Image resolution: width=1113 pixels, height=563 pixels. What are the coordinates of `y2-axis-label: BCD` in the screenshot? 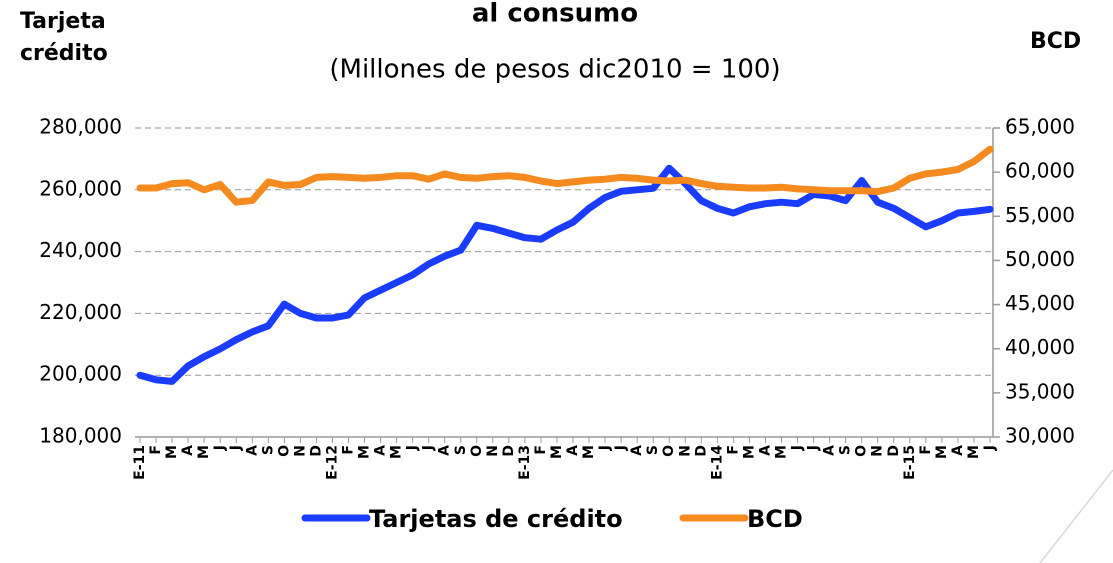 It's located at (1056, 41).